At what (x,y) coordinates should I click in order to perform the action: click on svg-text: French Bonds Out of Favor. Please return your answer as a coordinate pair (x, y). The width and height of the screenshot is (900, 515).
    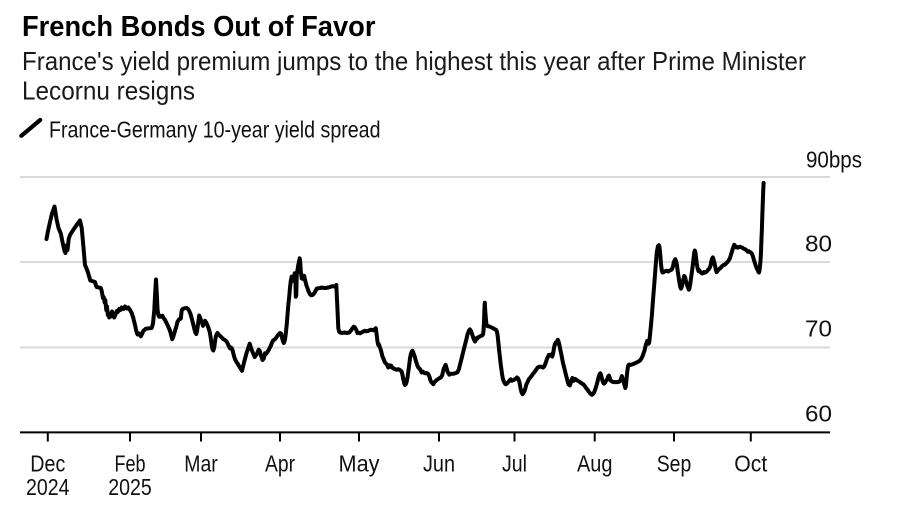
    Looking at the image, I should click on (199, 27).